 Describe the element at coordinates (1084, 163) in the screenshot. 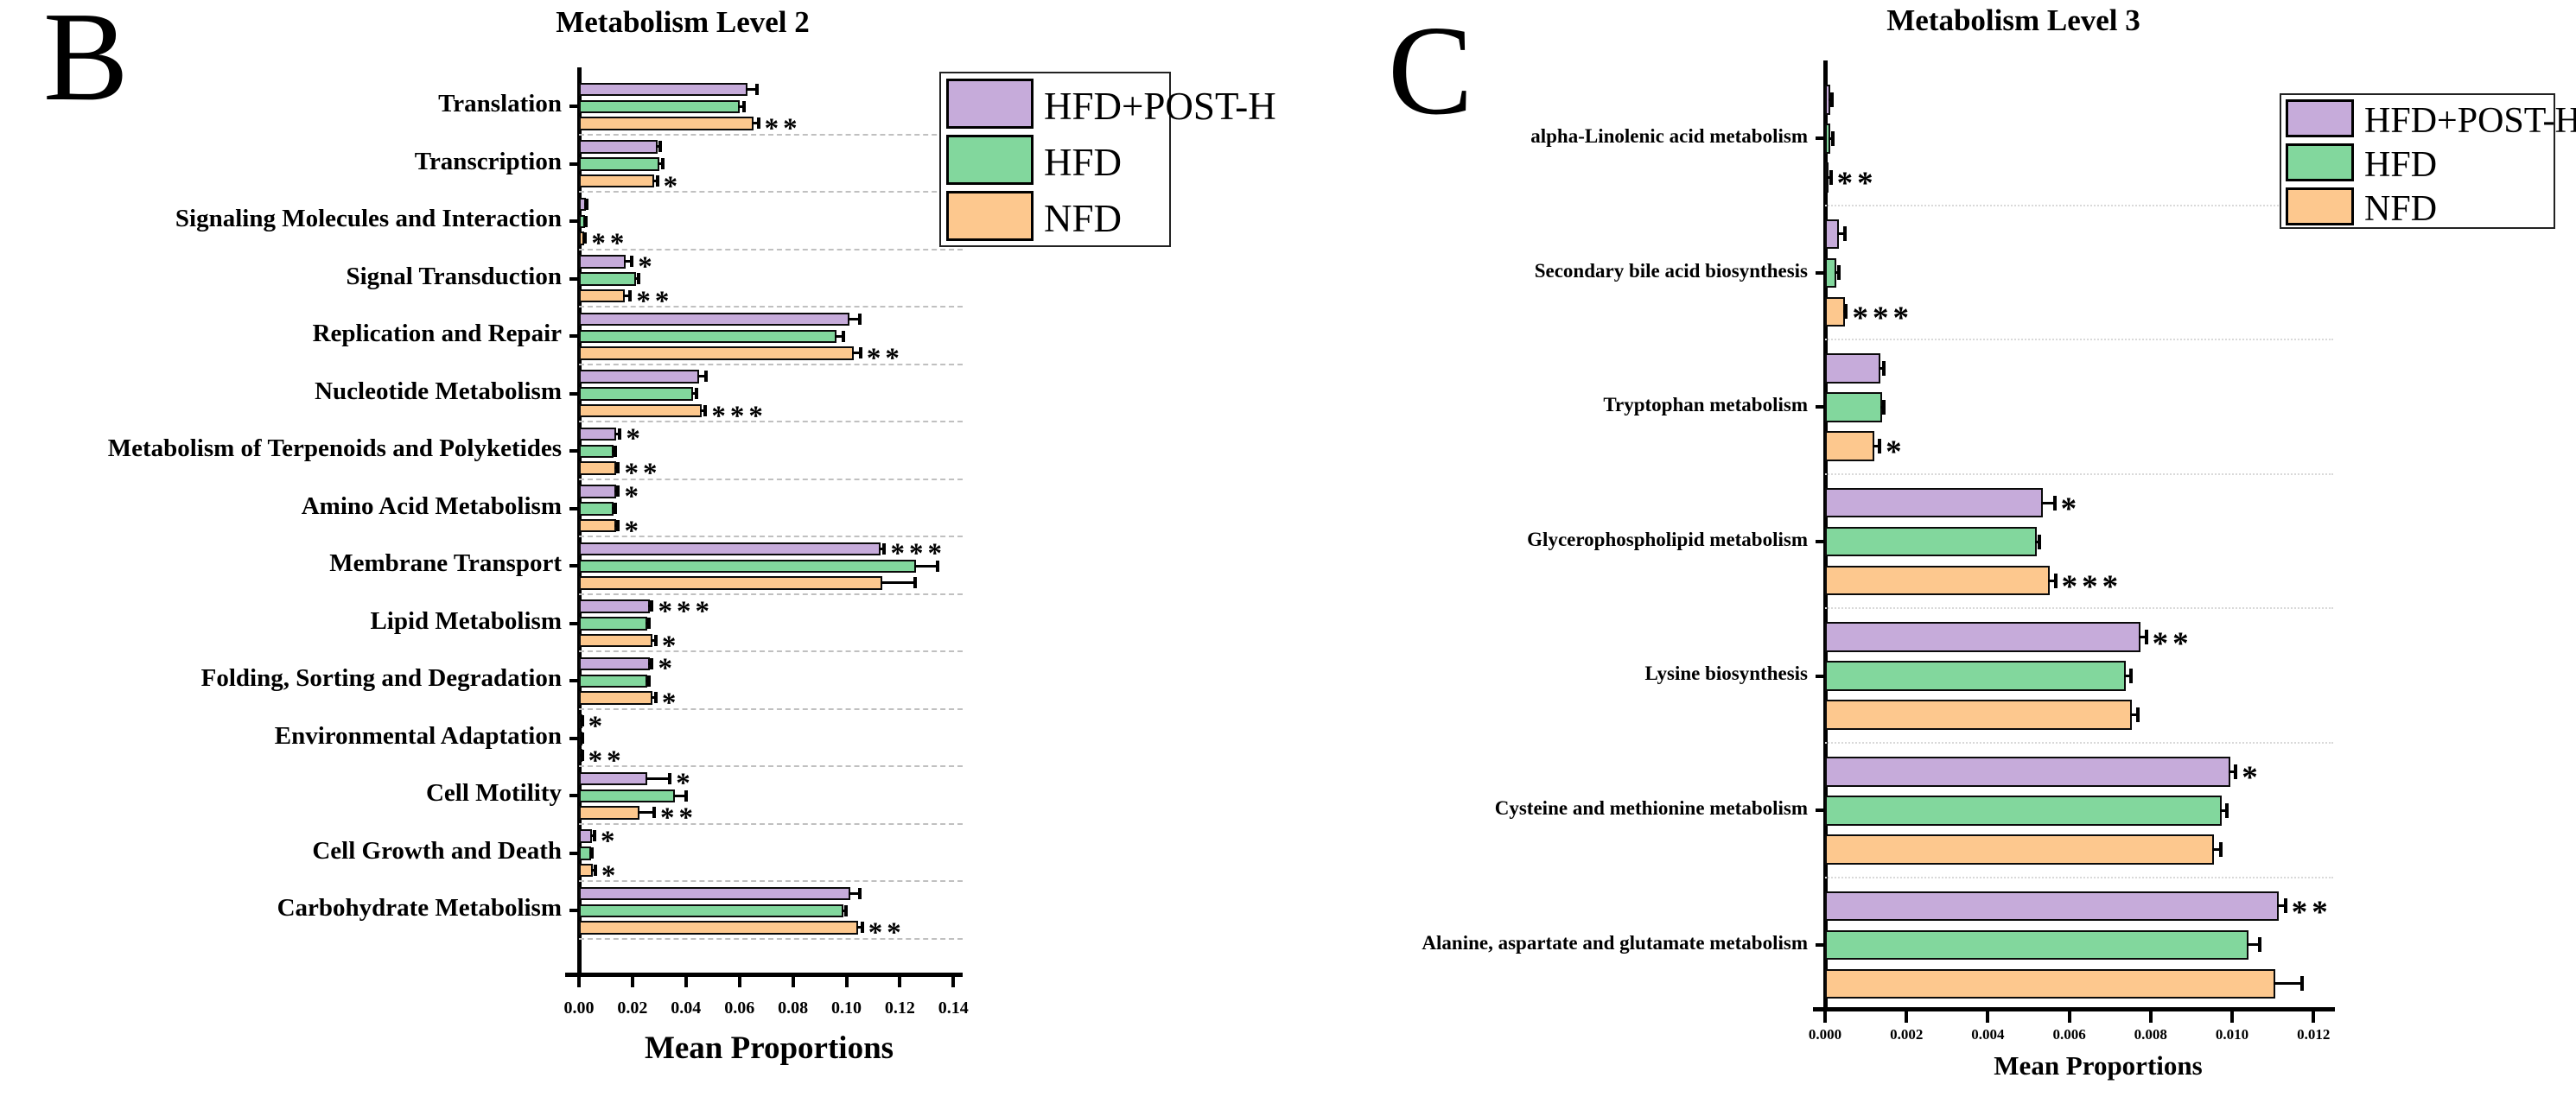

I see `legend-label: HFD` at that location.